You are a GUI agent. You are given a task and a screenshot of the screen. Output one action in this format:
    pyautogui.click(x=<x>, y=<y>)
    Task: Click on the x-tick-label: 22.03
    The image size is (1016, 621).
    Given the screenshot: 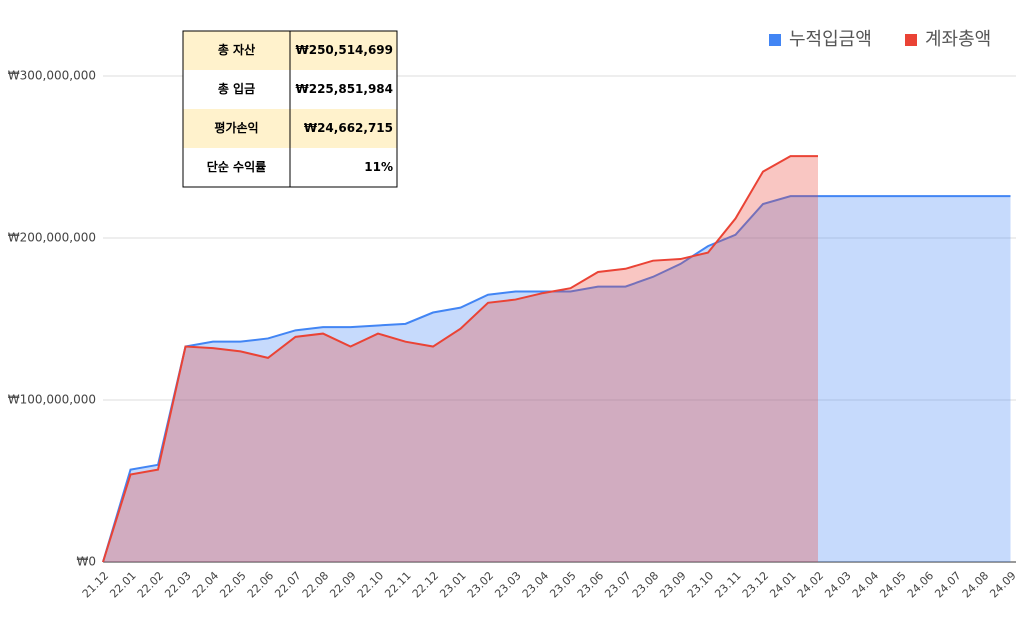 What is the action you would take?
    pyautogui.click(x=177, y=584)
    